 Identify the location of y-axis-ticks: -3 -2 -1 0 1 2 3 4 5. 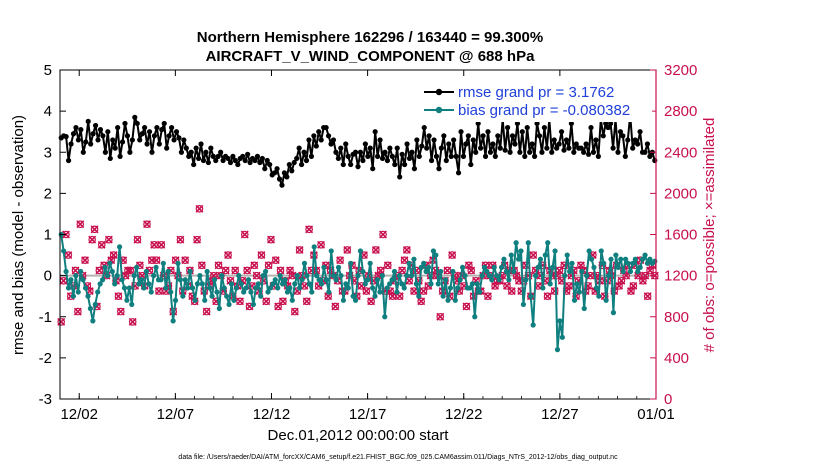
(52, 235).